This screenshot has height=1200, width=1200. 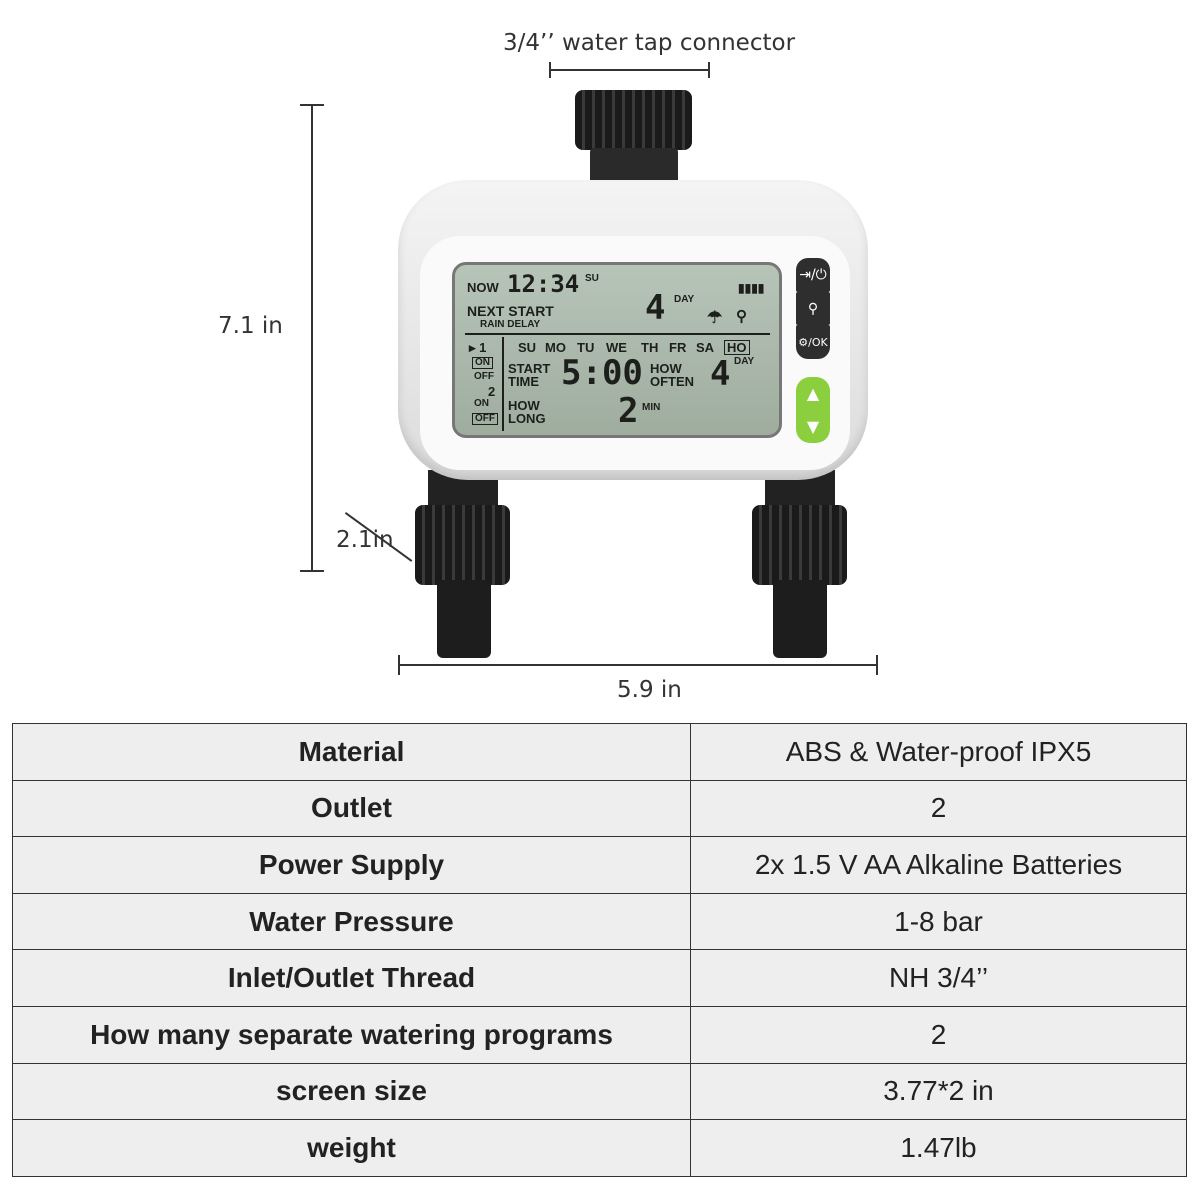 What do you see at coordinates (628, 411) in the screenshot?
I see `lcd-how-long-value: 2` at bounding box center [628, 411].